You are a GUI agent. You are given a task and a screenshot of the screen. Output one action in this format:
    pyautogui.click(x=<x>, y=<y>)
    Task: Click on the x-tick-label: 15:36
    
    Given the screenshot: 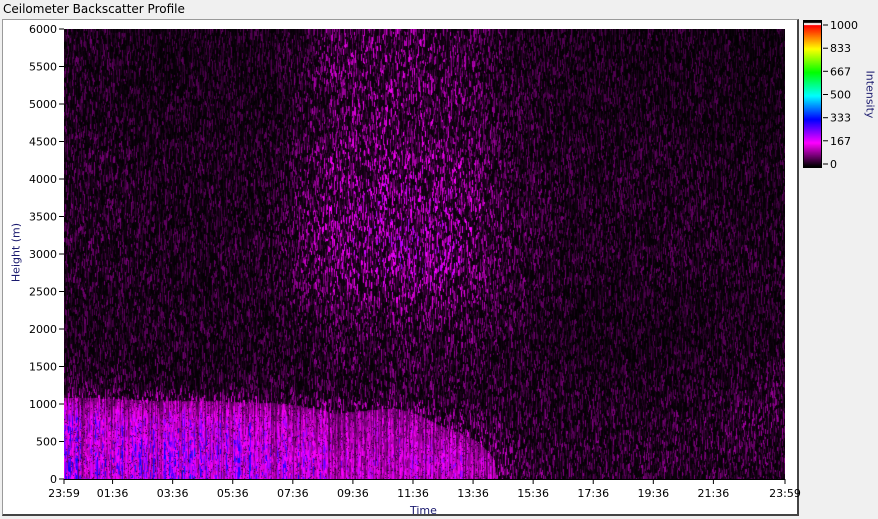 What is the action you would take?
    pyautogui.click(x=533, y=493)
    